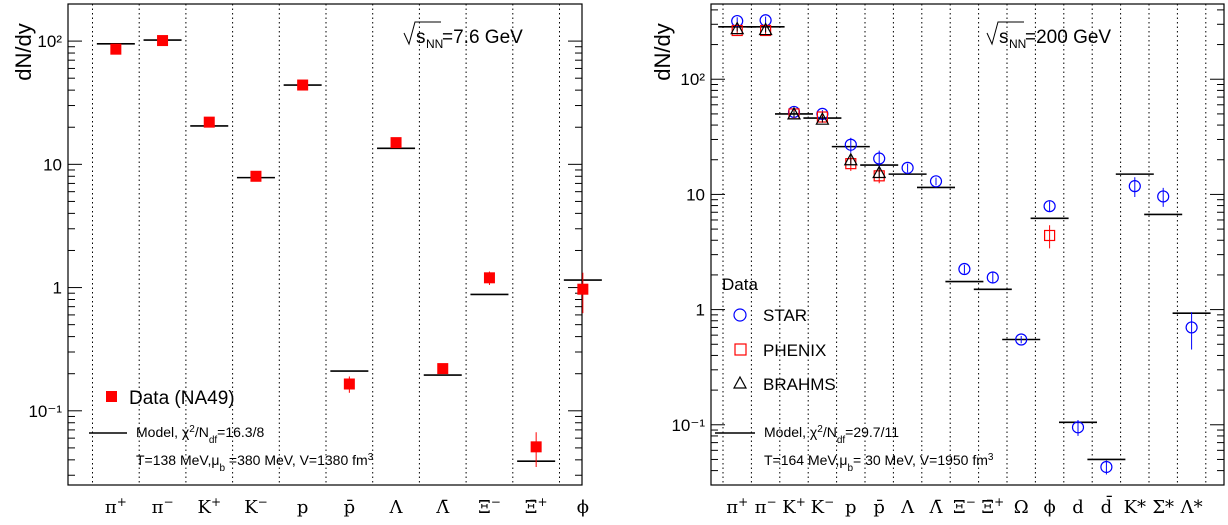 The height and width of the screenshot is (525, 1228). Describe the element at coordinates (785, 315) in the screenshot. I see `legend-label-star: STAR` at that location.